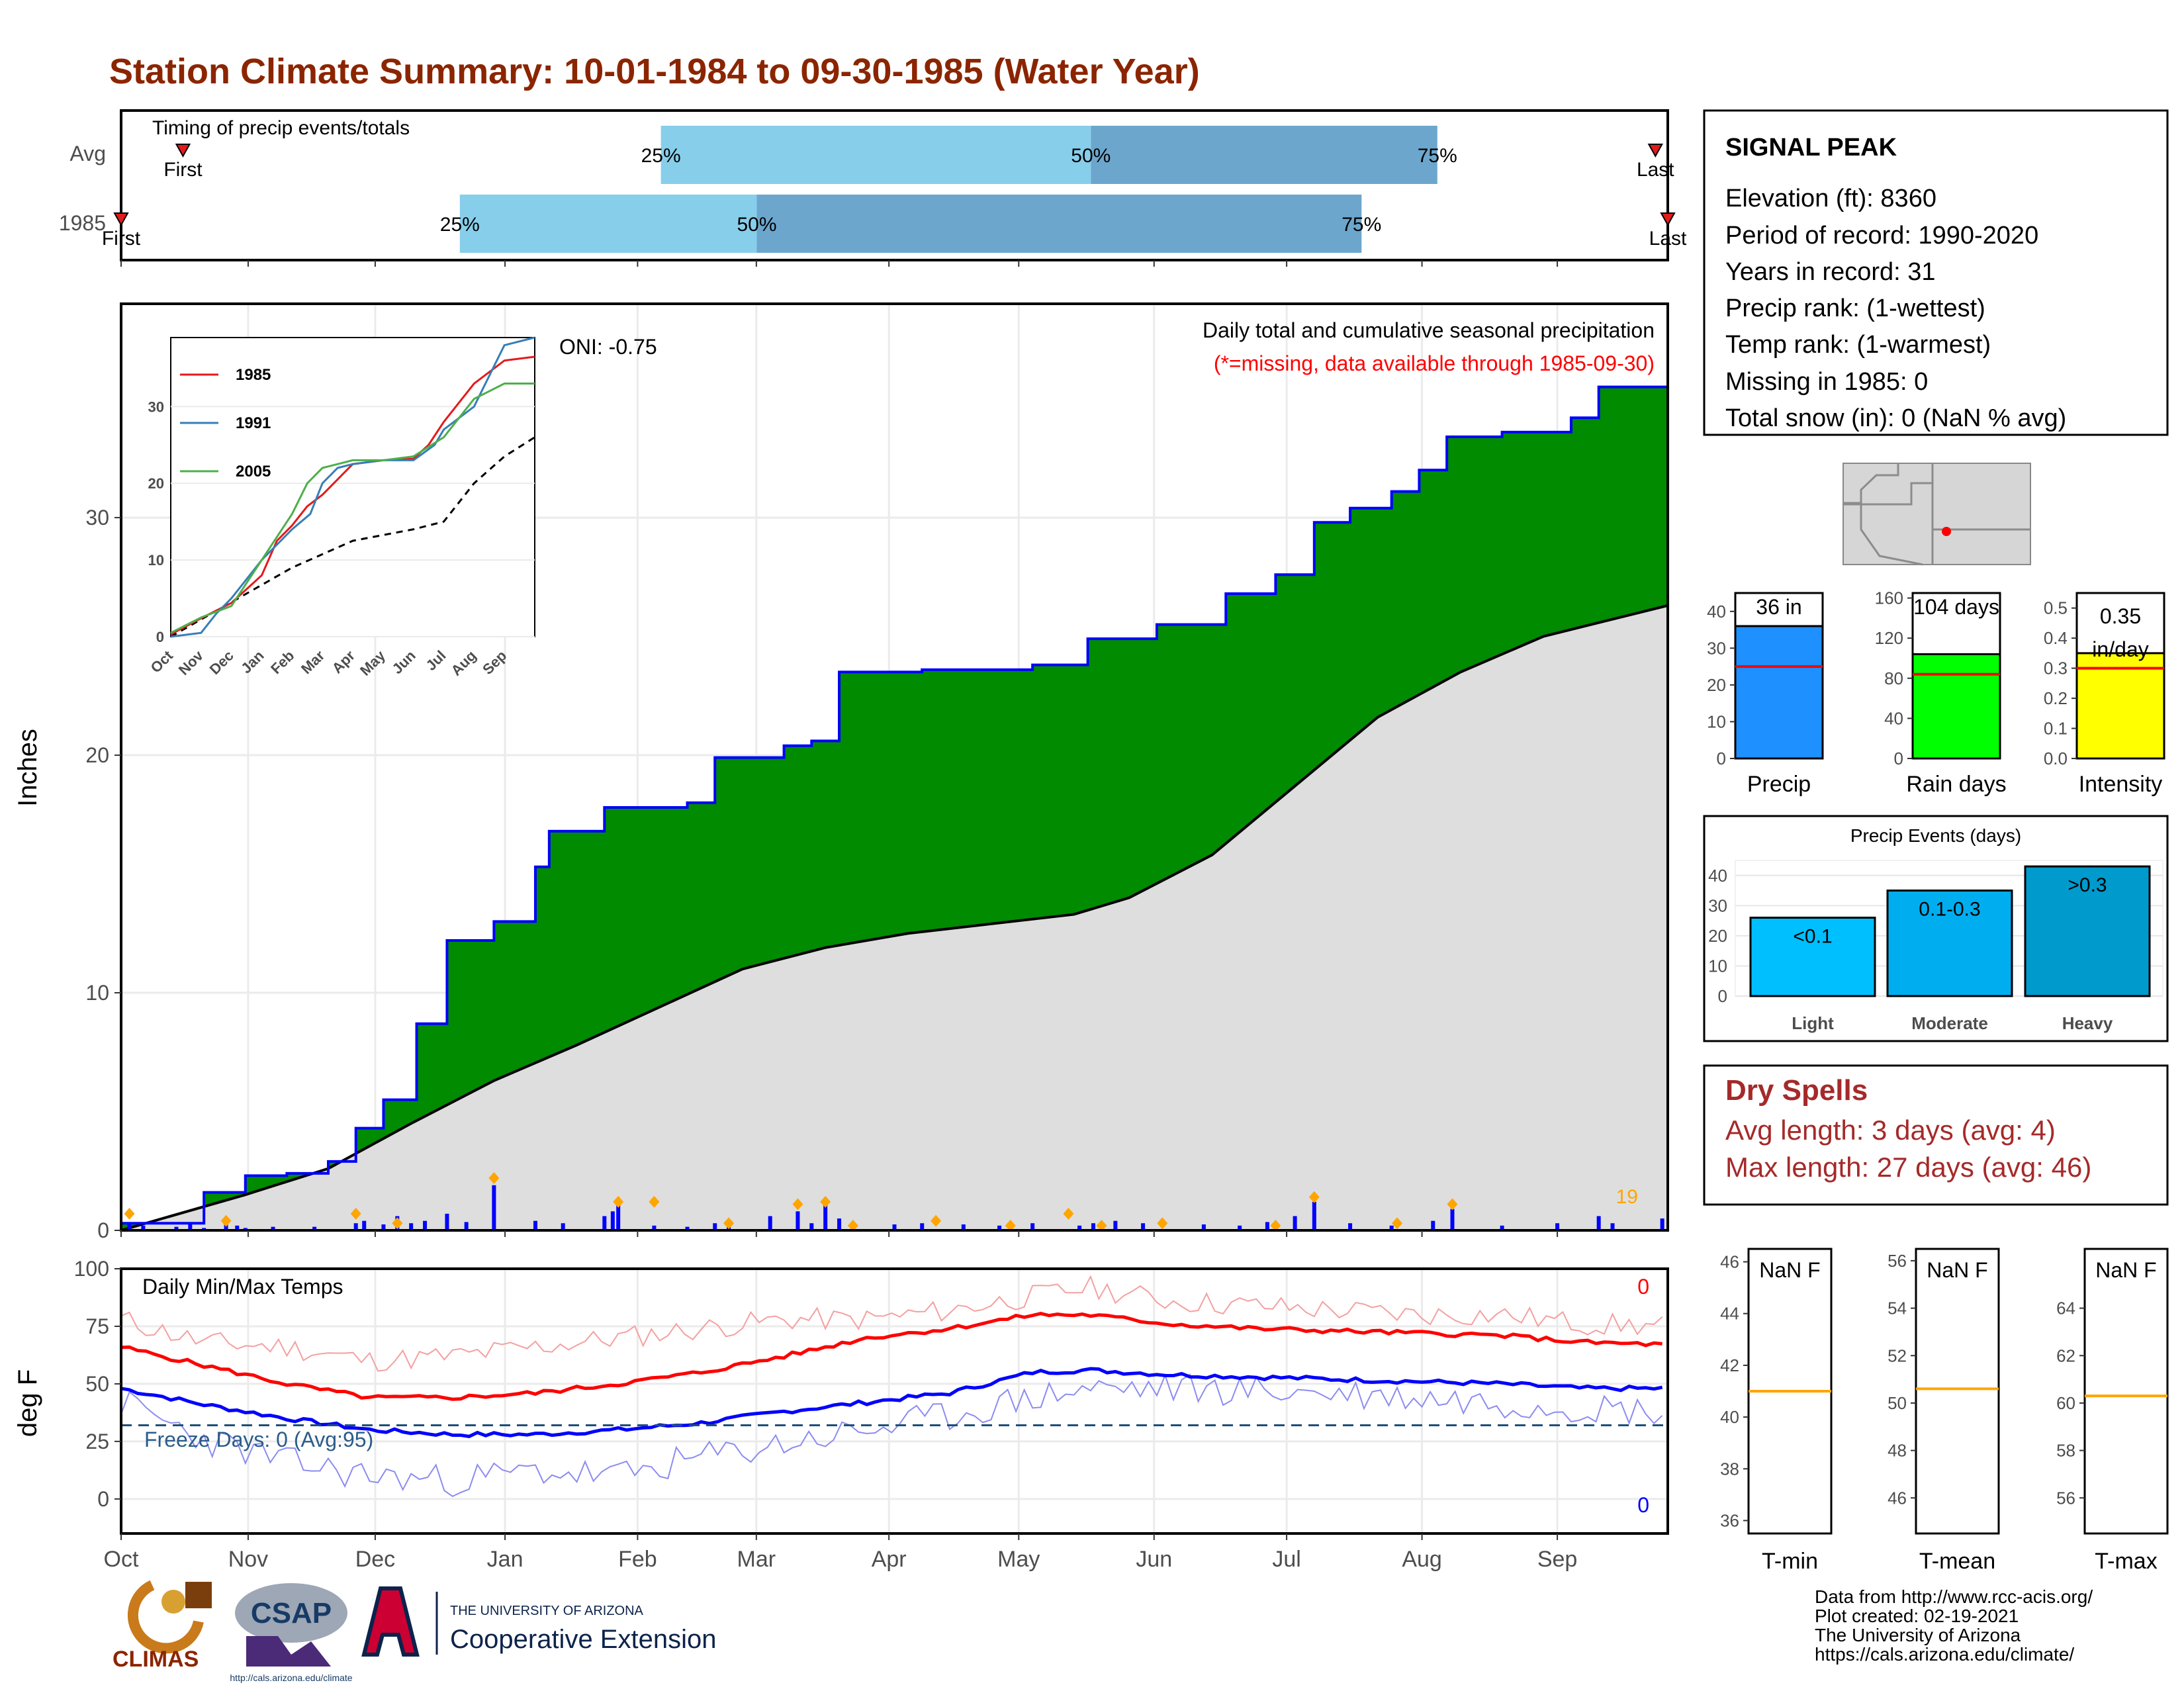  I want to click on timing-label: Timing of precip events/totals, so click(281, 128).